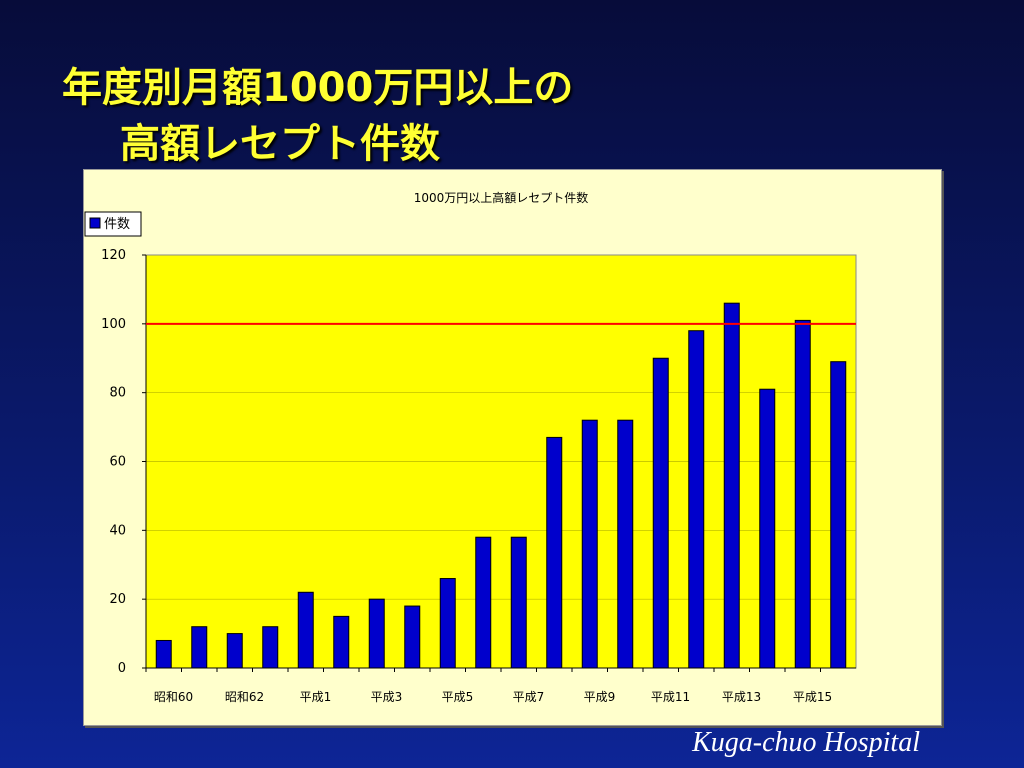 The image size is (1024, 768). Describe the element at coordinates (341, 642) in the screenshot. I see `bar-平成2` at that location.